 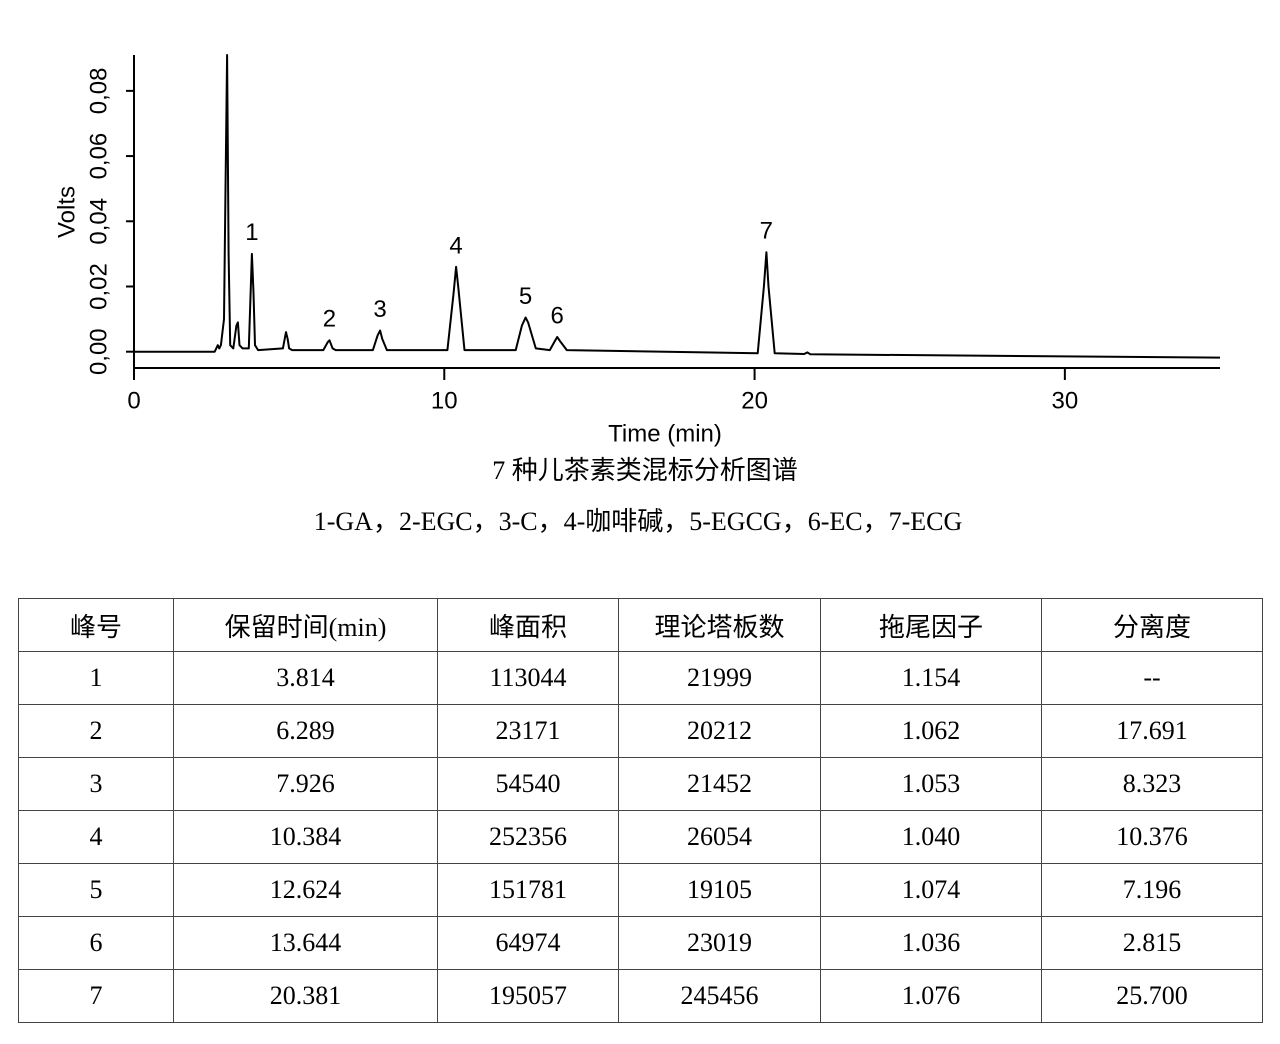 I want to click on peak-label: 7, so click(x=766, y=231).